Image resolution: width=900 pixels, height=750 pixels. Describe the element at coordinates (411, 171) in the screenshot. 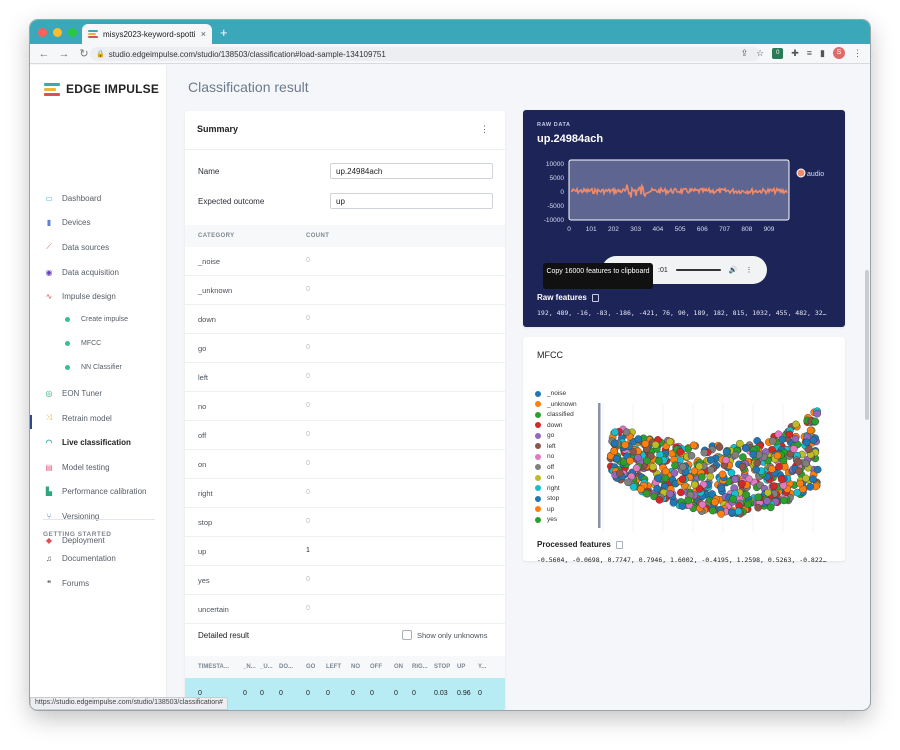

I see `name-field` at that location.